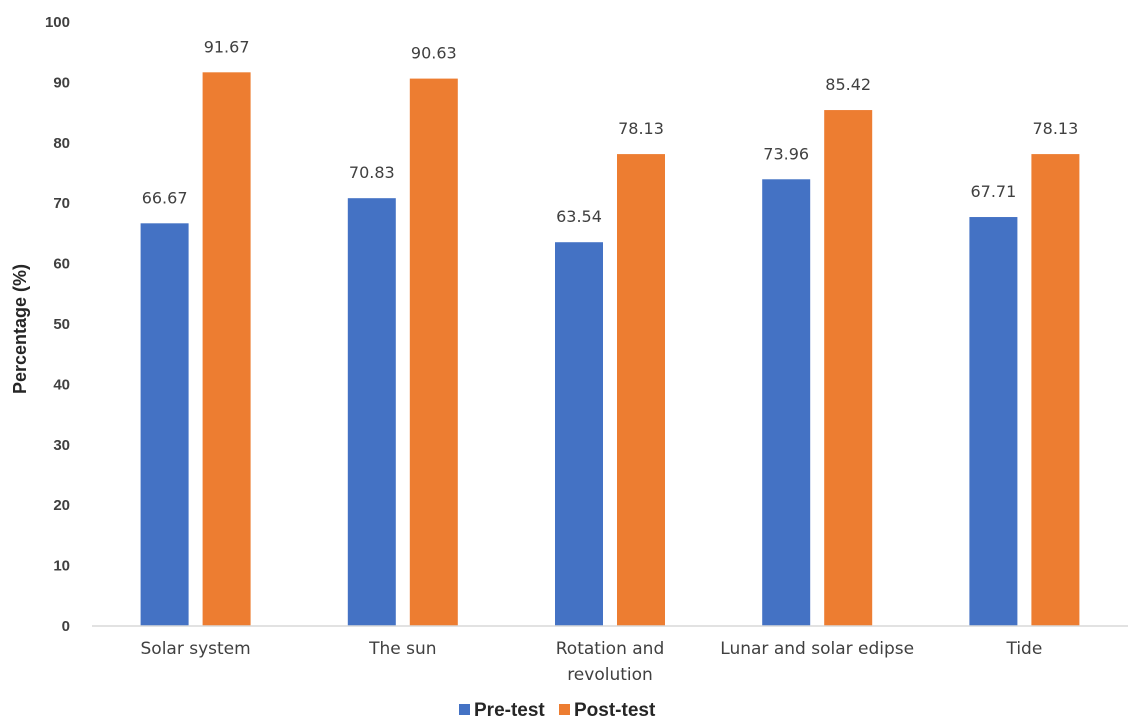 This screenshot has width=1138, height=726. What do you see at coordinates (434, 53) in the screenshot?
I see `data-label: 90.63` at bounding box center [434, 53].